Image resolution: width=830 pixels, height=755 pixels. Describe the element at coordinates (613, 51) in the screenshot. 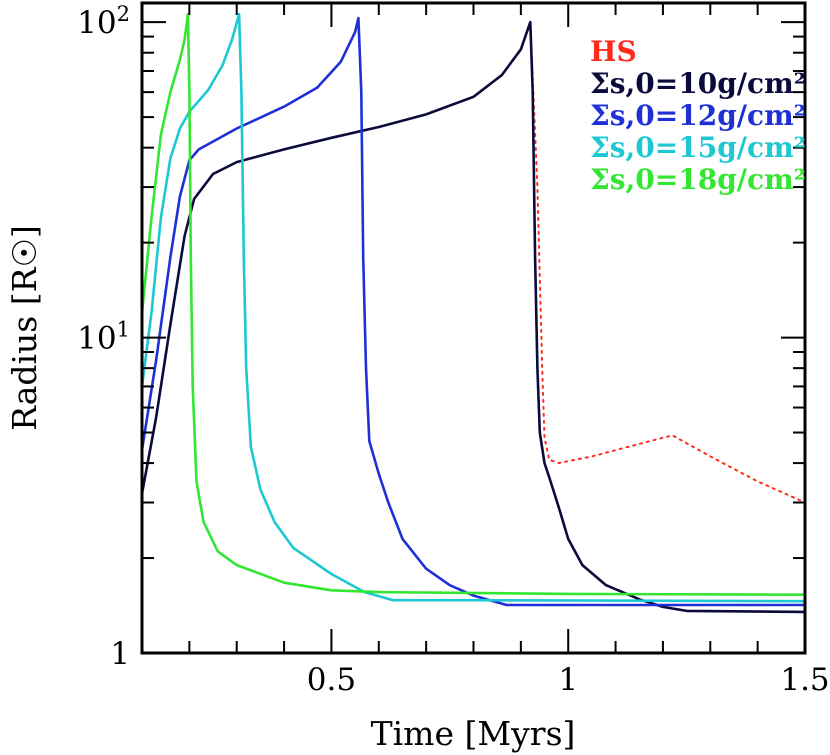

I see `legend-entry-hs: HS` at that location.